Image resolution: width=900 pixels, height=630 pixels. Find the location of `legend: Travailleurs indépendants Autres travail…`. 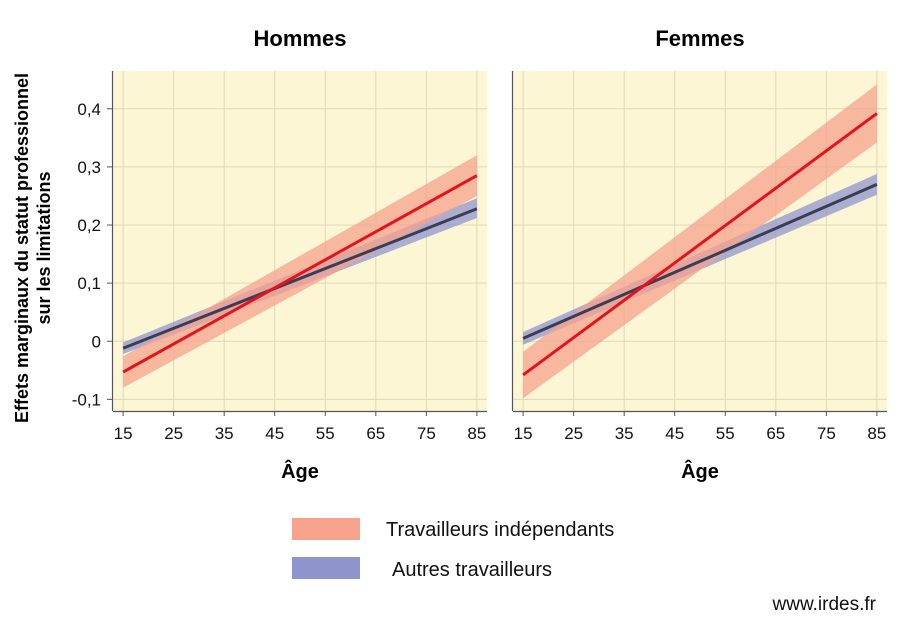

legend: Travailleurs indépendants Autres travail… is located at coordinates (453, 549).